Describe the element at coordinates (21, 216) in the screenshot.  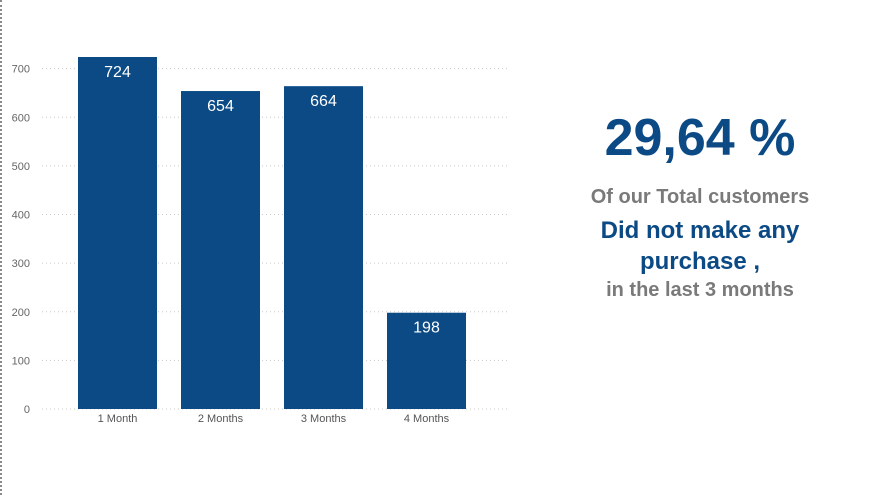
I see `y-tick-label: 400` at that location.